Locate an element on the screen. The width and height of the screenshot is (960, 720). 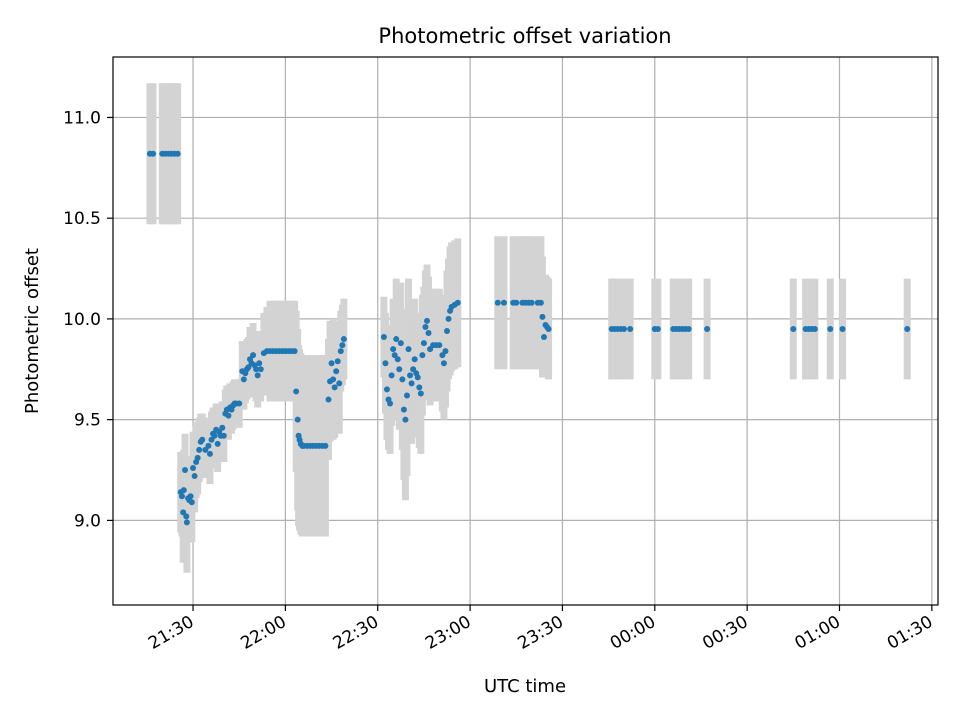
x-axis-label: UTC time is located at coordinates (525, 686).